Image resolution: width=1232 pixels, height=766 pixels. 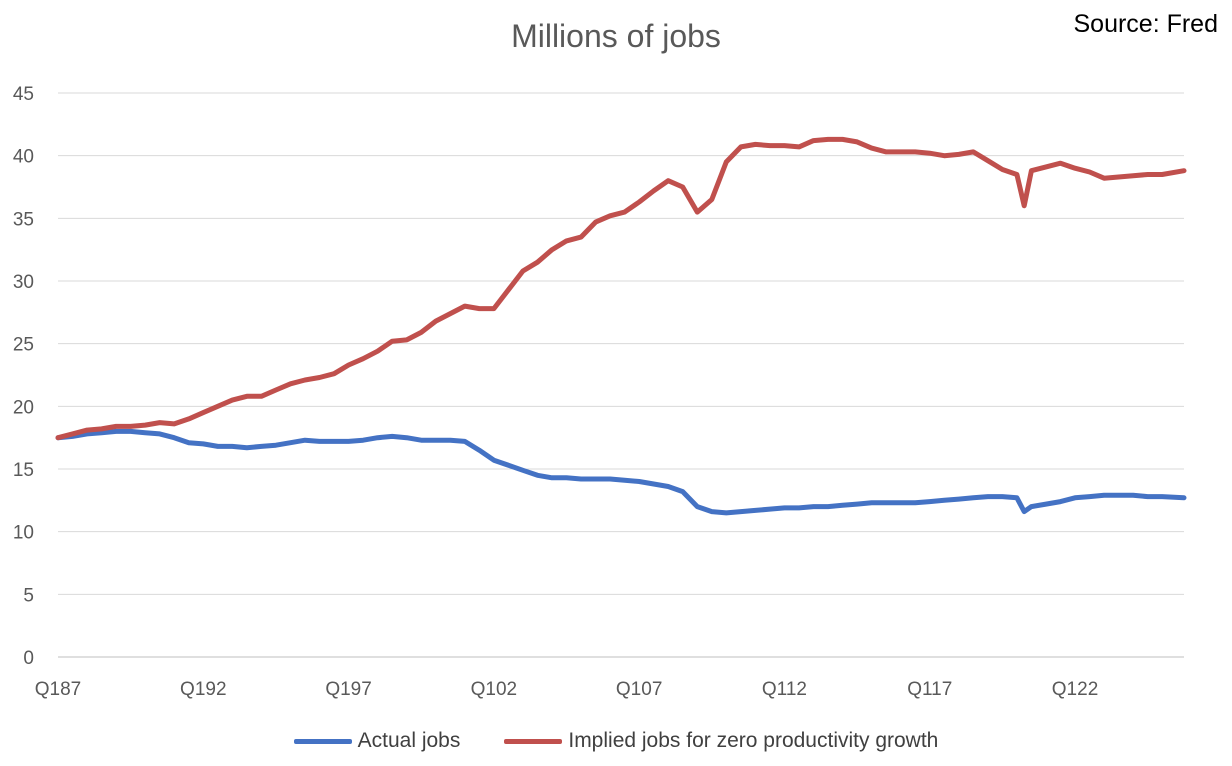 I want to click on legend-item-1: Actual jobs, so click(x=377, y=741).